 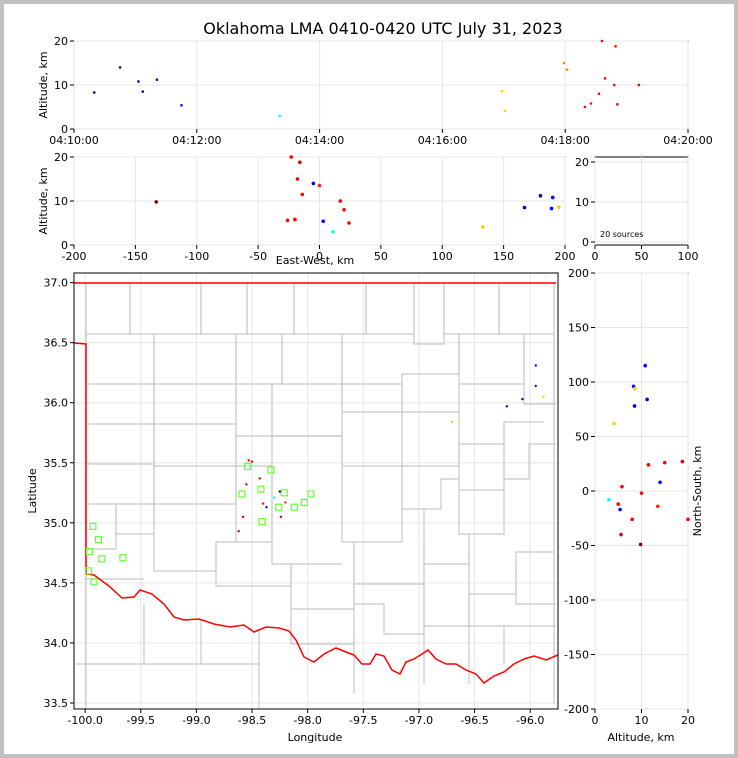 What do you see at coordinates (74, 256) in the screenshot?
I see `east-west-ticklabel: -200` at bounding box center [74, 256].